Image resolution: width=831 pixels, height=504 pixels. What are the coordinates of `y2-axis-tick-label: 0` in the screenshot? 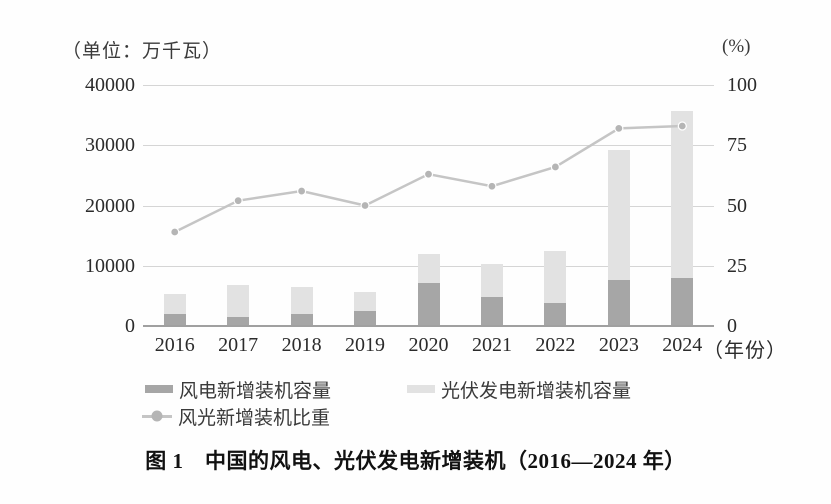 It's located at (732, 326).